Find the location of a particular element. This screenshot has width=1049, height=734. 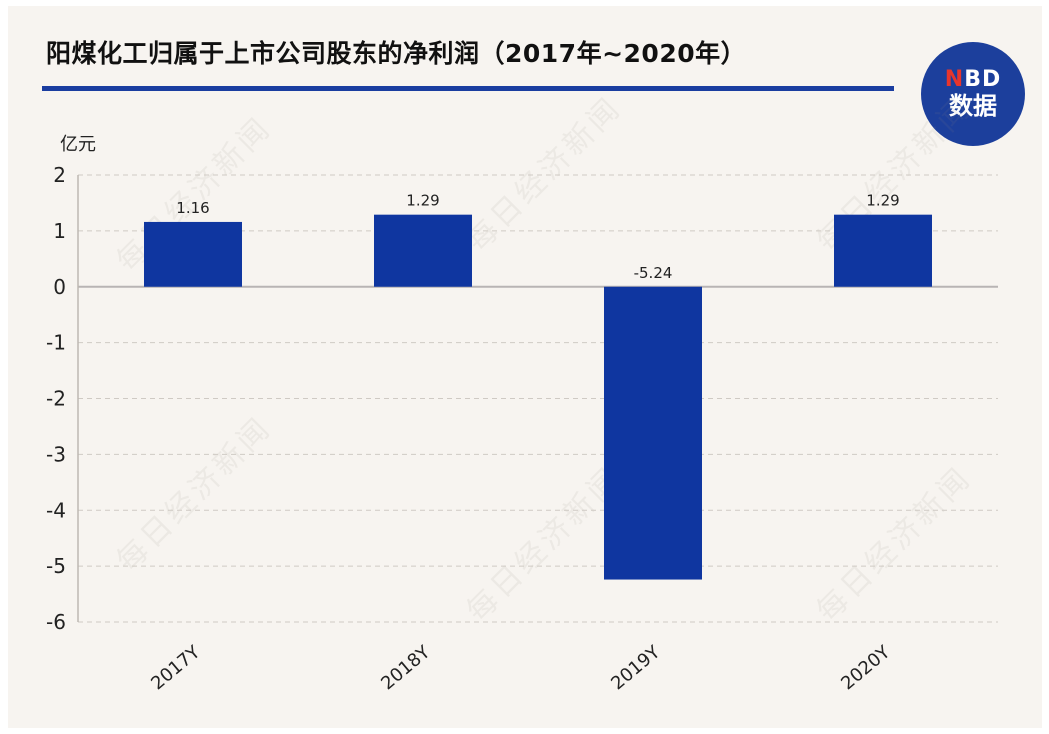

x-axis: 2017Y 2018Y 2019Y 2020Y is located at coordinates (521, 667).